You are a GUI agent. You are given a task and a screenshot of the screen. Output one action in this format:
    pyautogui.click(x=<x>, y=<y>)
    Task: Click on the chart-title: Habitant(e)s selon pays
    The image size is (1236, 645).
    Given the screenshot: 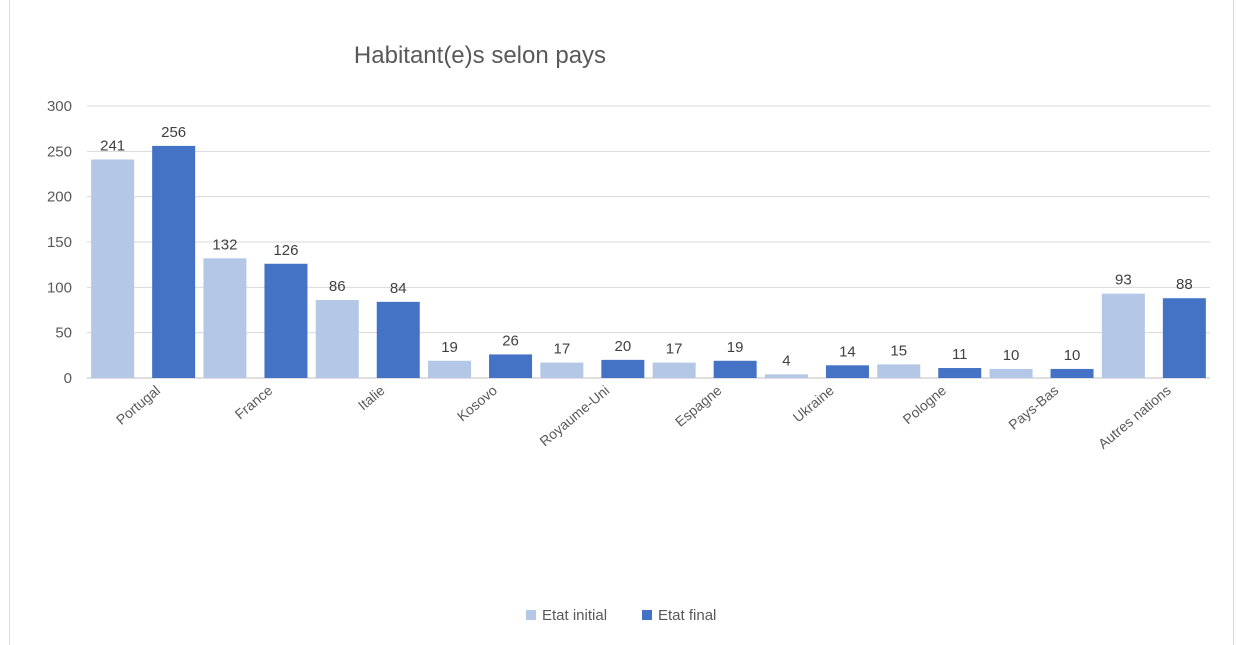 What is the action you would take?
    pyautogui.click(x=480, y=55)
    